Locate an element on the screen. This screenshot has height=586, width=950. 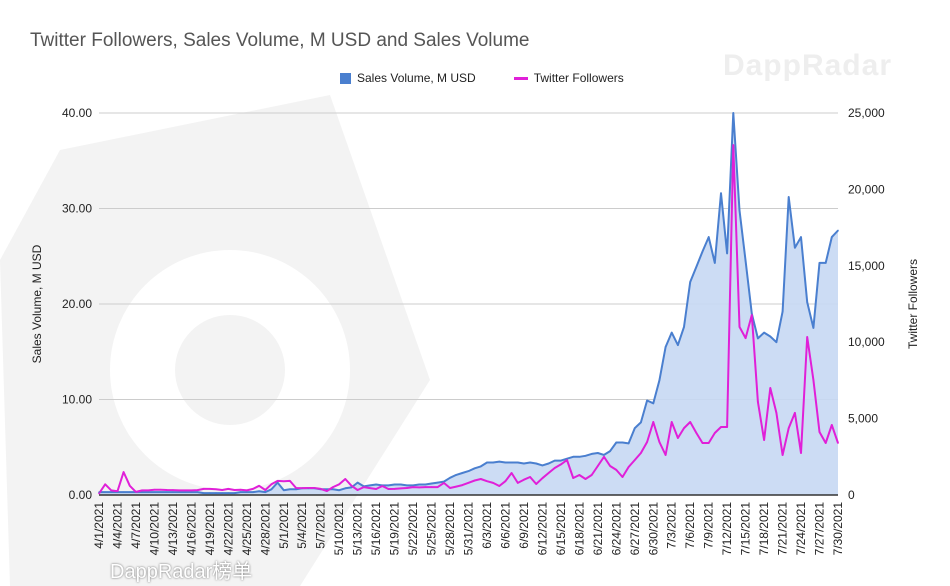
x-tick-label: 7/12/2021 is located at coordinates (727, 529).